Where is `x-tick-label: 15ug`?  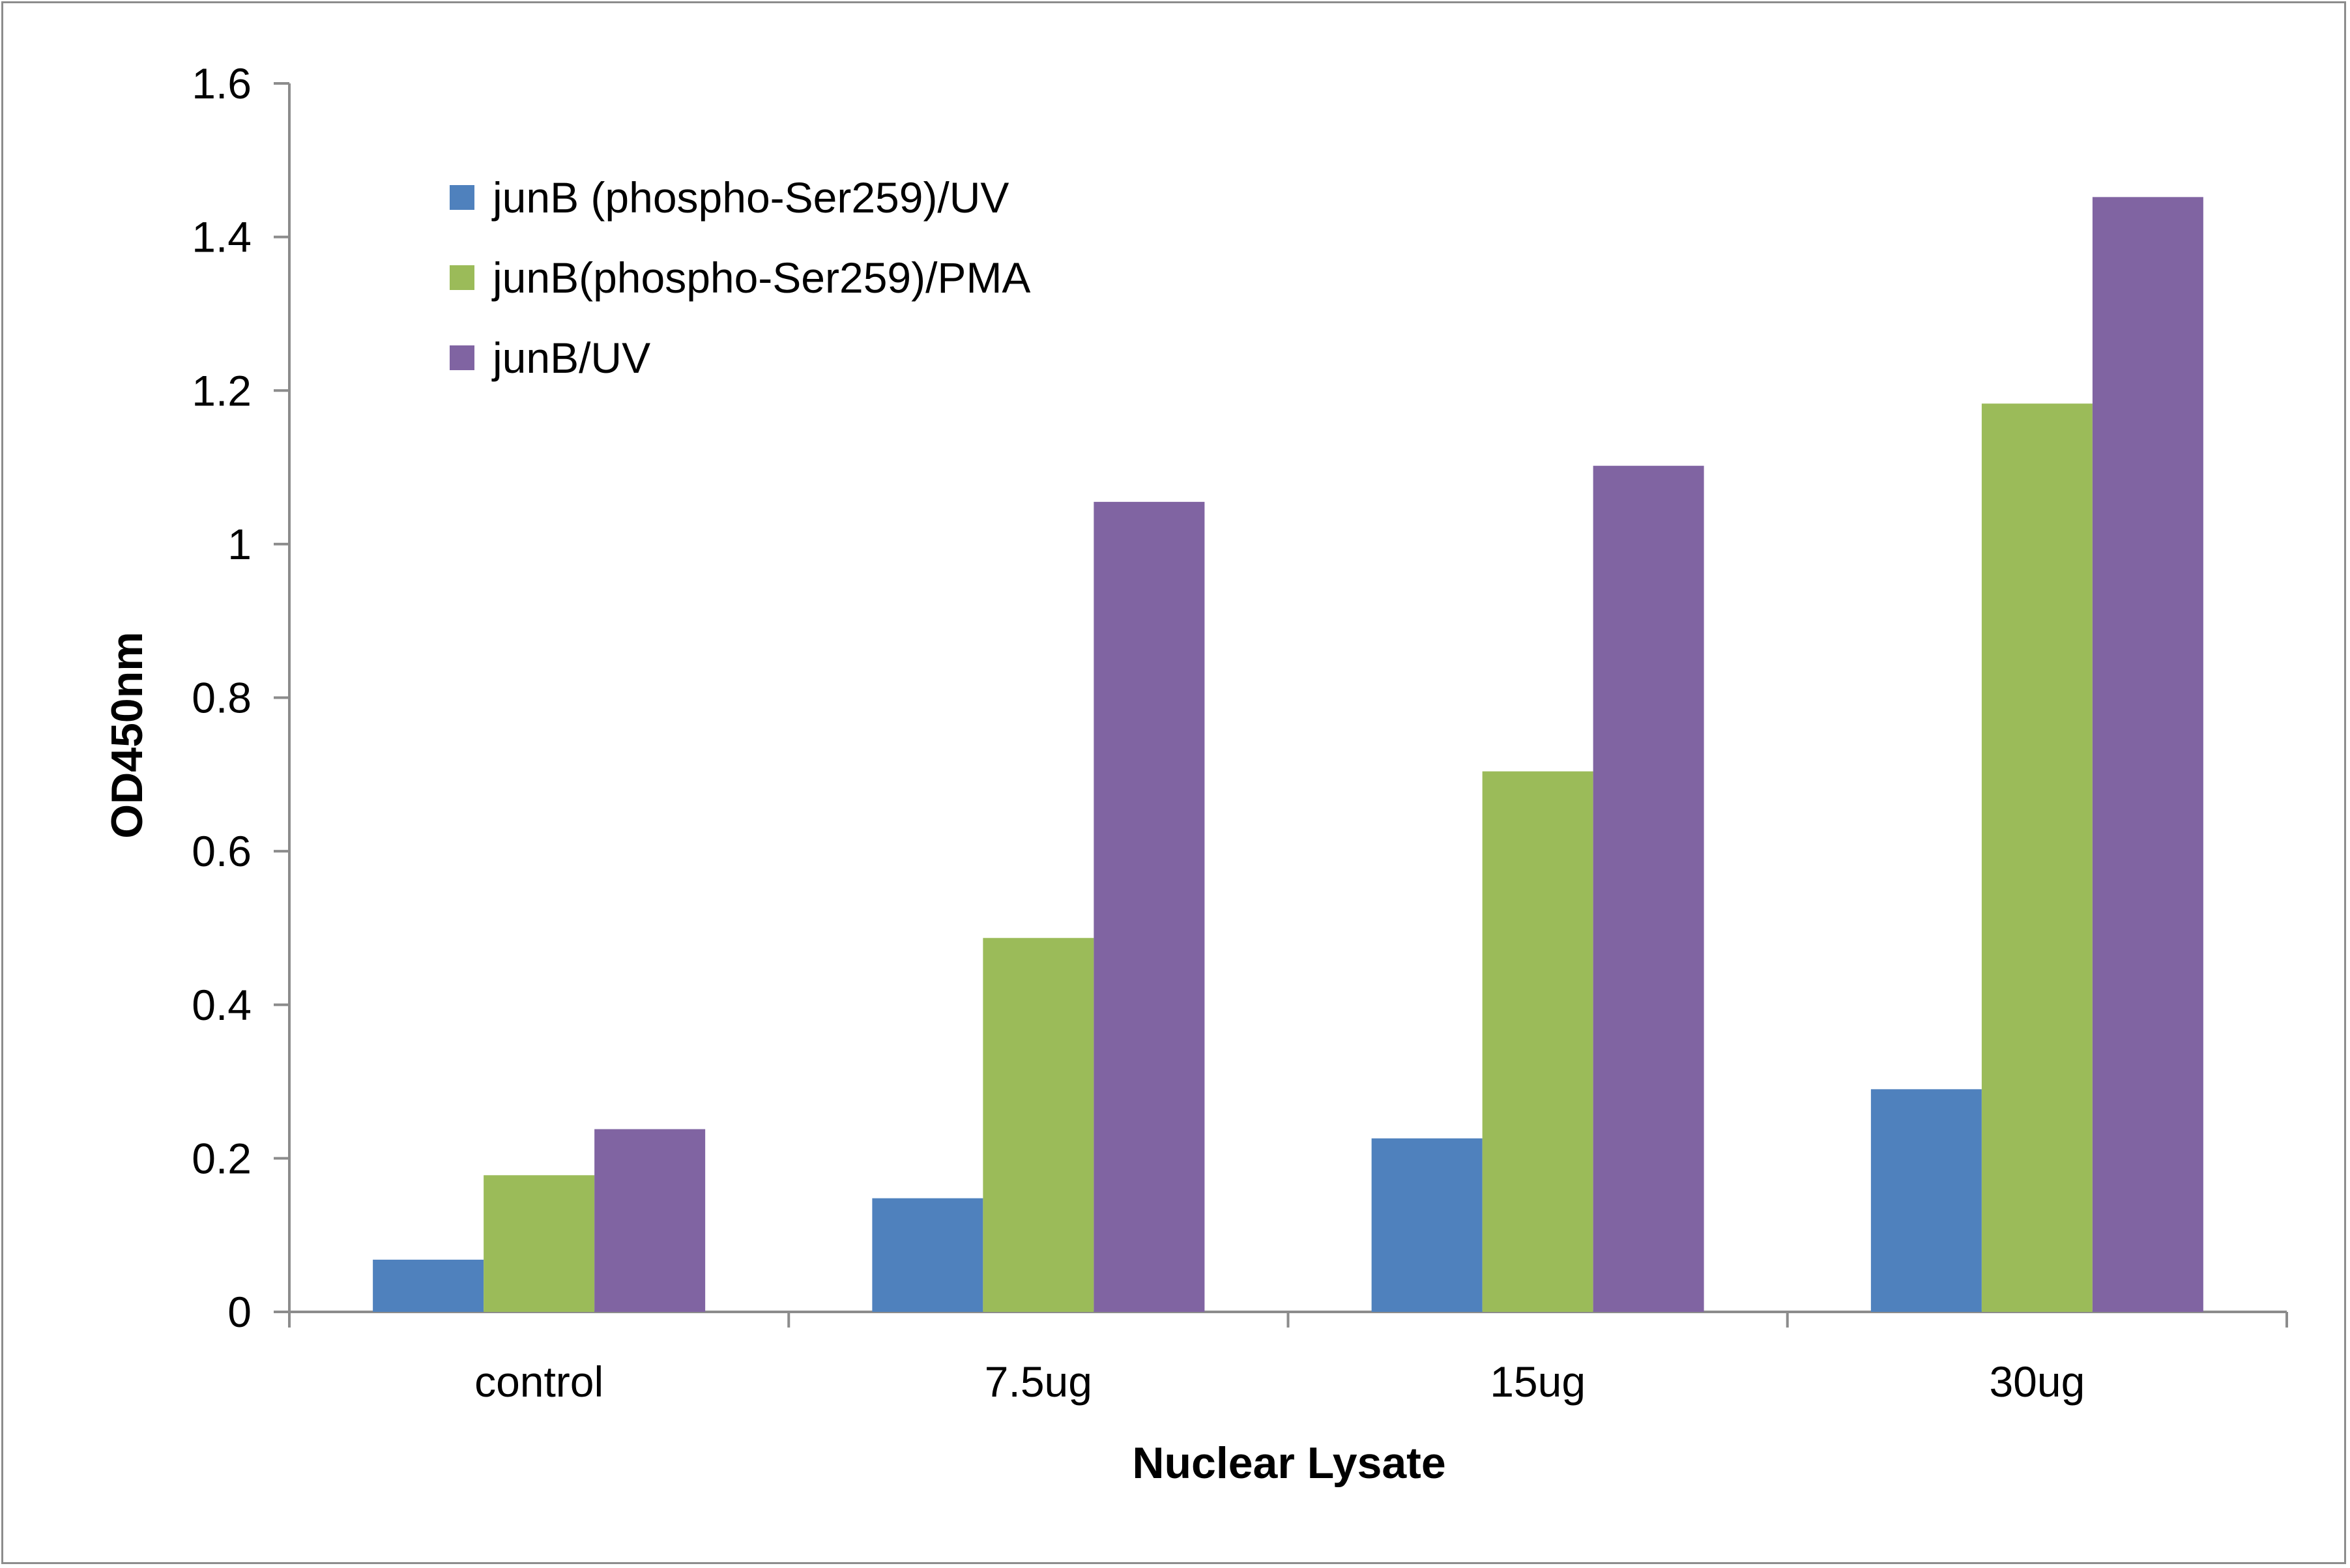
x-tick-label: 15ug is located at coordinates (1538, 1381).